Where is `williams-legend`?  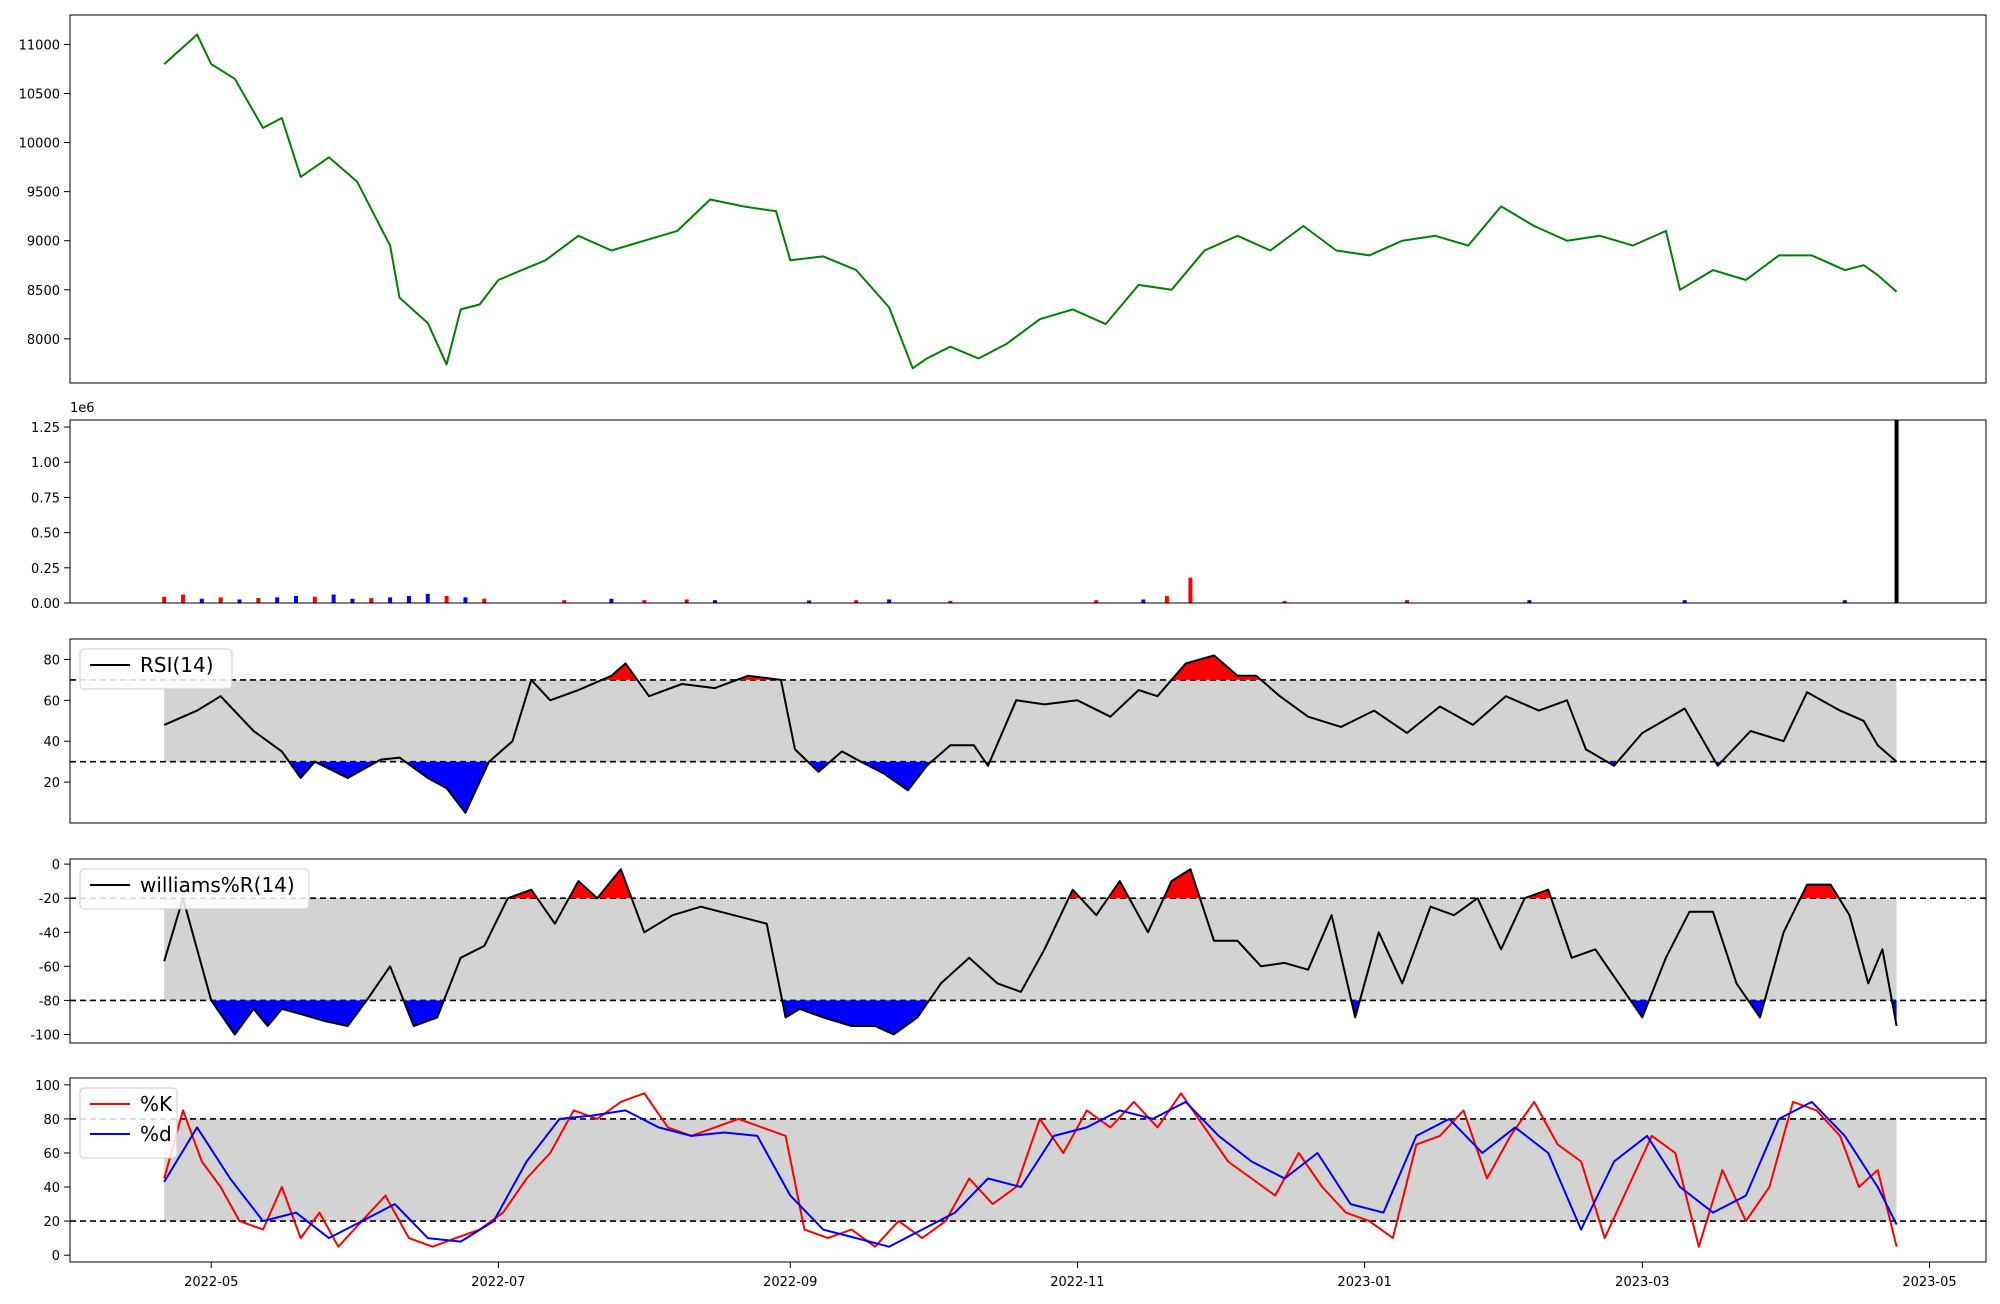
williams-legend is located at coordinates (194, 889).